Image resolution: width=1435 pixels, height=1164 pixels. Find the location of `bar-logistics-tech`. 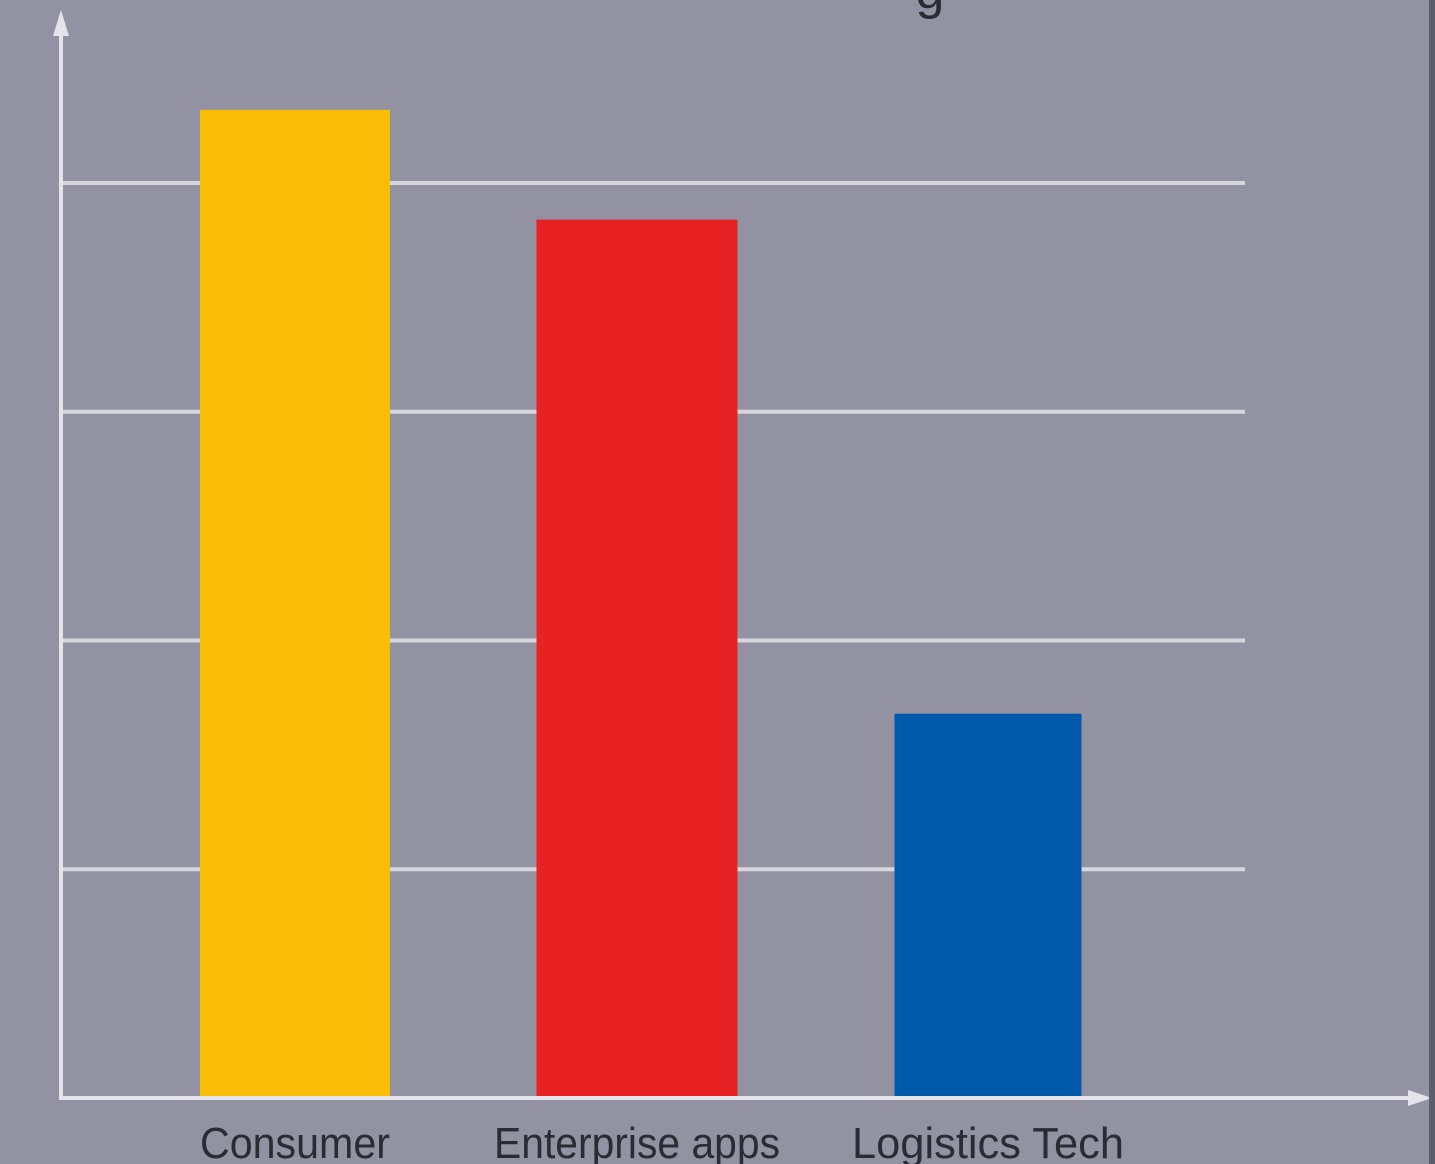

bar-logistics-tech is located at coordinates (988, 905).